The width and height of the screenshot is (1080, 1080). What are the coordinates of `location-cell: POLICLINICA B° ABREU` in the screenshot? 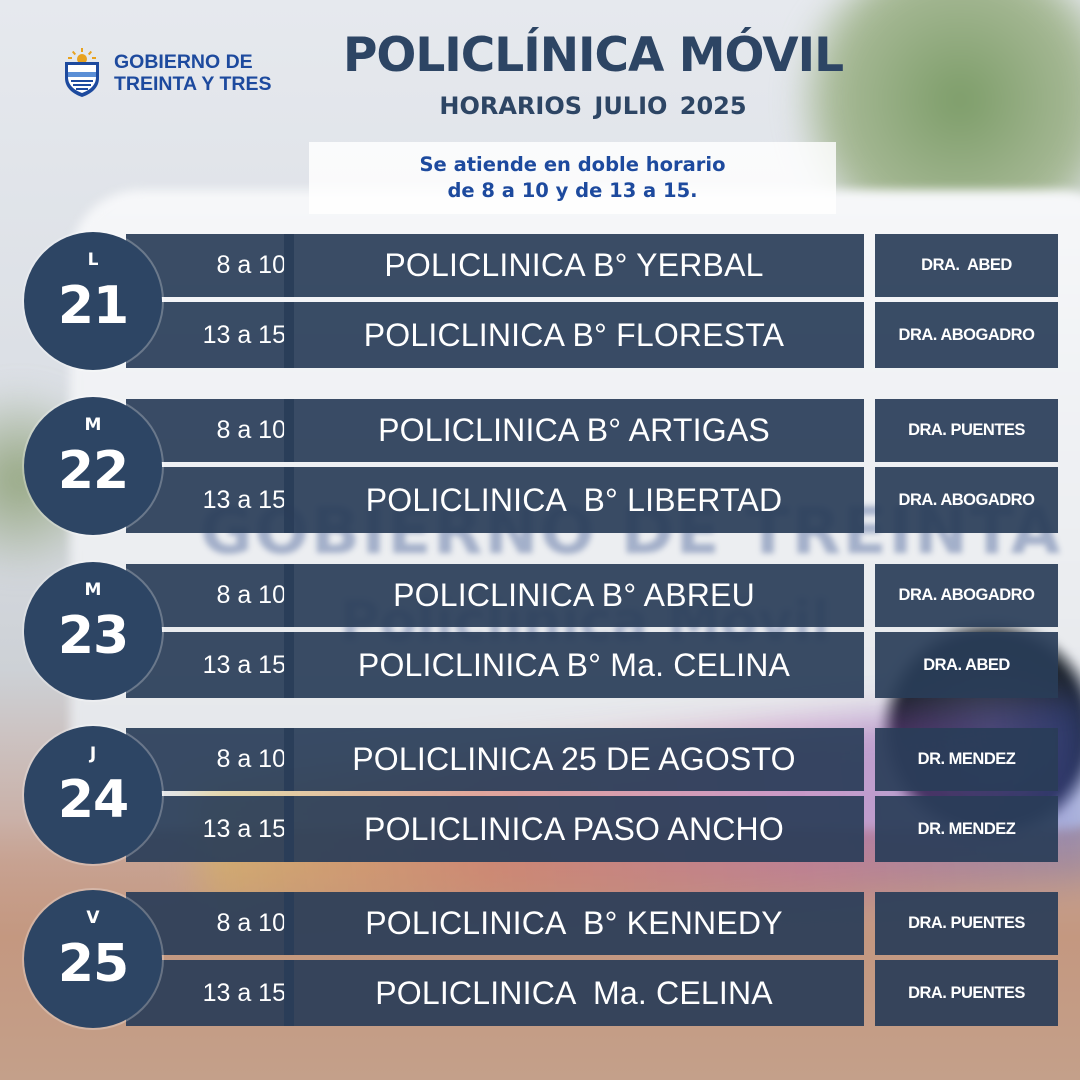 It's located at (574, 595).